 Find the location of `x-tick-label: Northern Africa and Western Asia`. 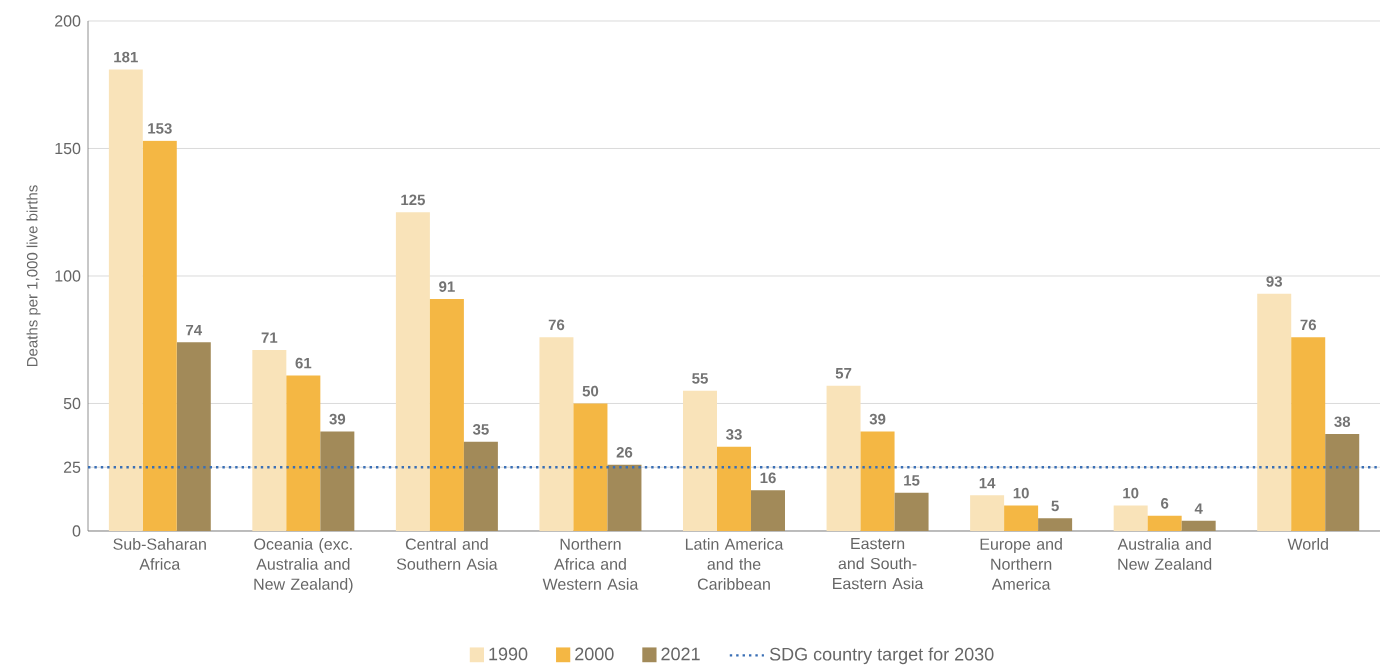

x-tick-label: Northern Africa and Western Asia is located at coordinates (590, 564).